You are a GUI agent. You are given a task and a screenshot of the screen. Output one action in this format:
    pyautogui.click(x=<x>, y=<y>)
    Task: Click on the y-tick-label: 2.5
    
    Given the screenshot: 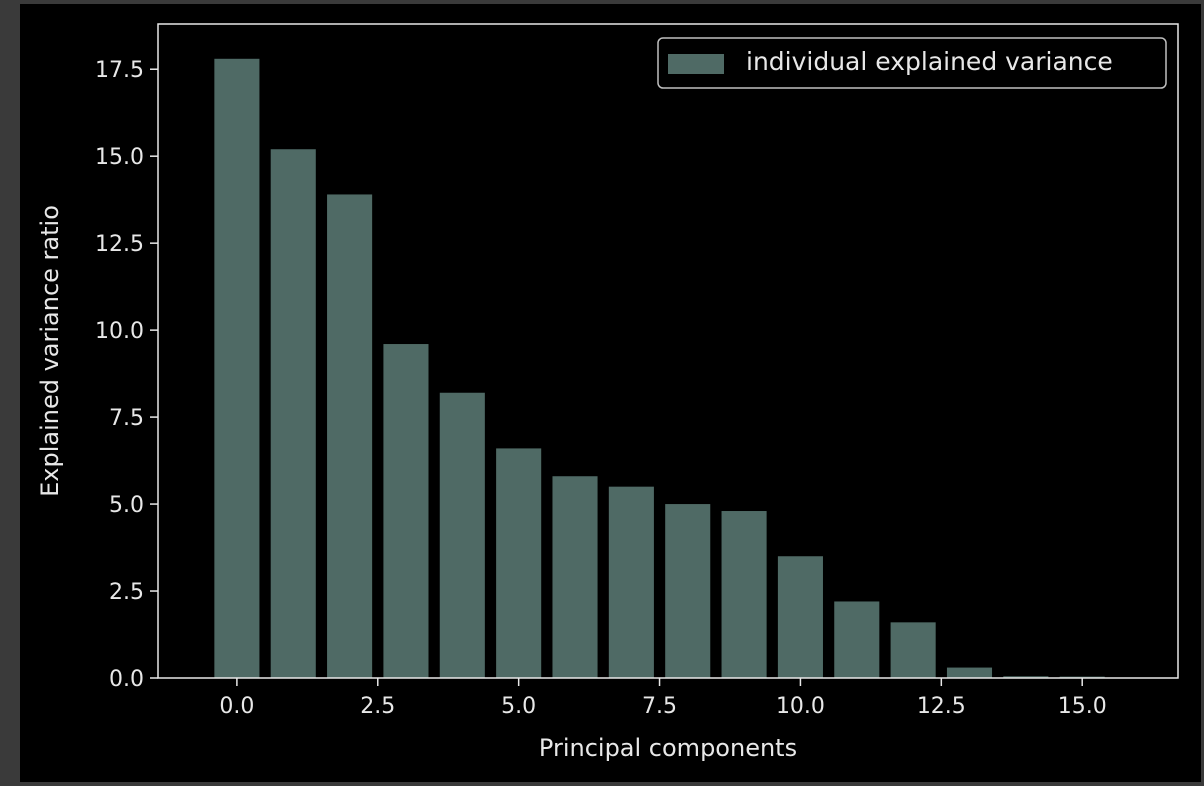 What is the action you would take?
    pyautogui.click(x=126, y=592)
    